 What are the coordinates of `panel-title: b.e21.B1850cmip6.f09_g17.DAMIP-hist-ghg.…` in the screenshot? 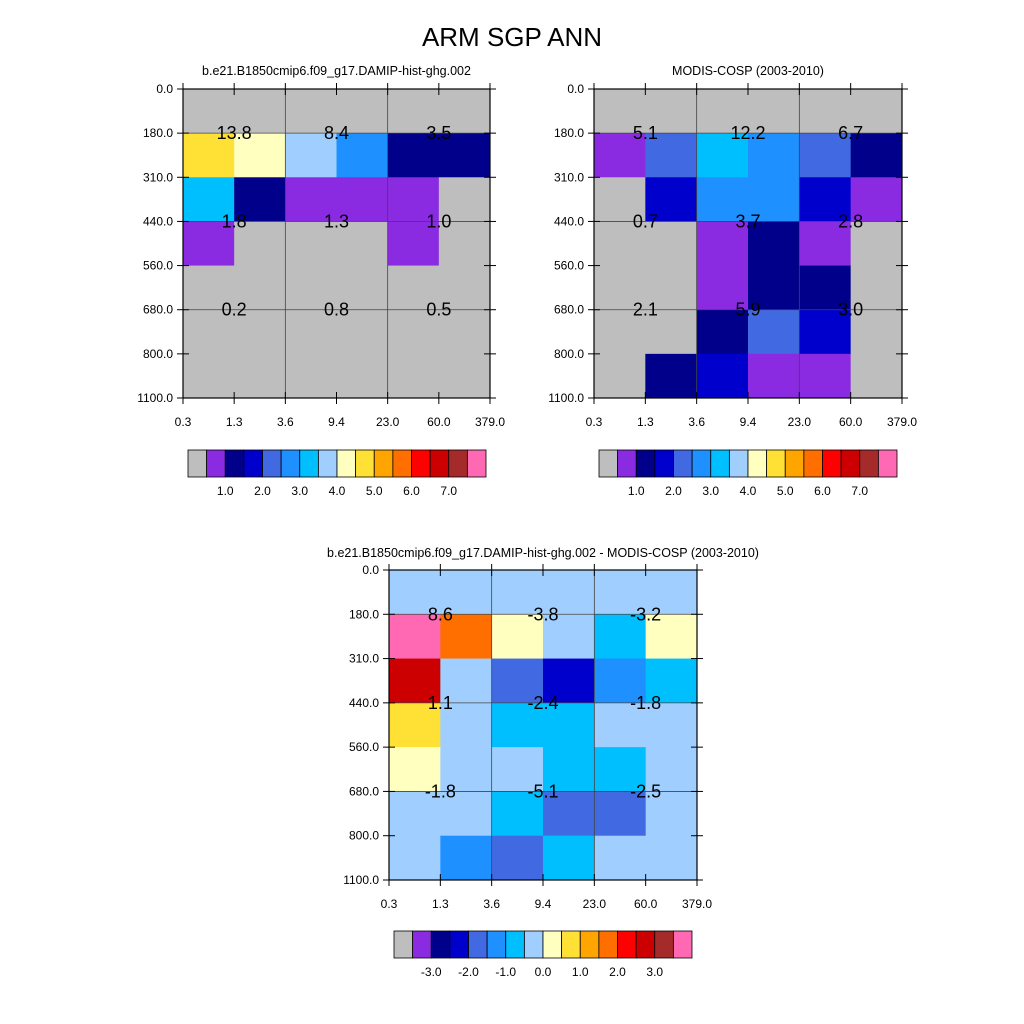 It's located at (543, 553).